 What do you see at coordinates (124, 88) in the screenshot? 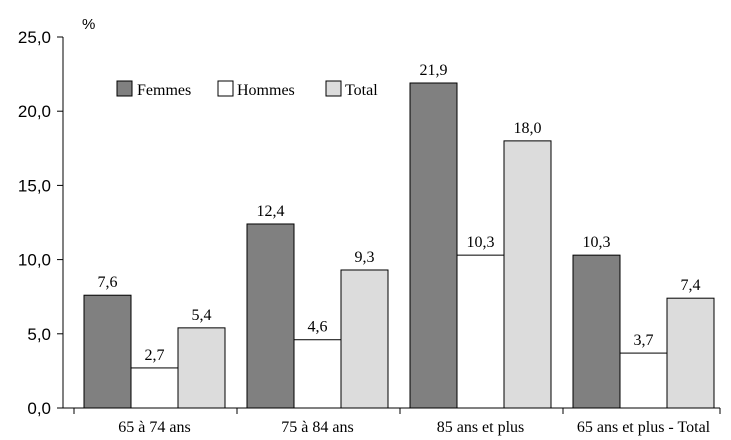
I see `legend-swatch-femmes` at bounding box center [124, 88].